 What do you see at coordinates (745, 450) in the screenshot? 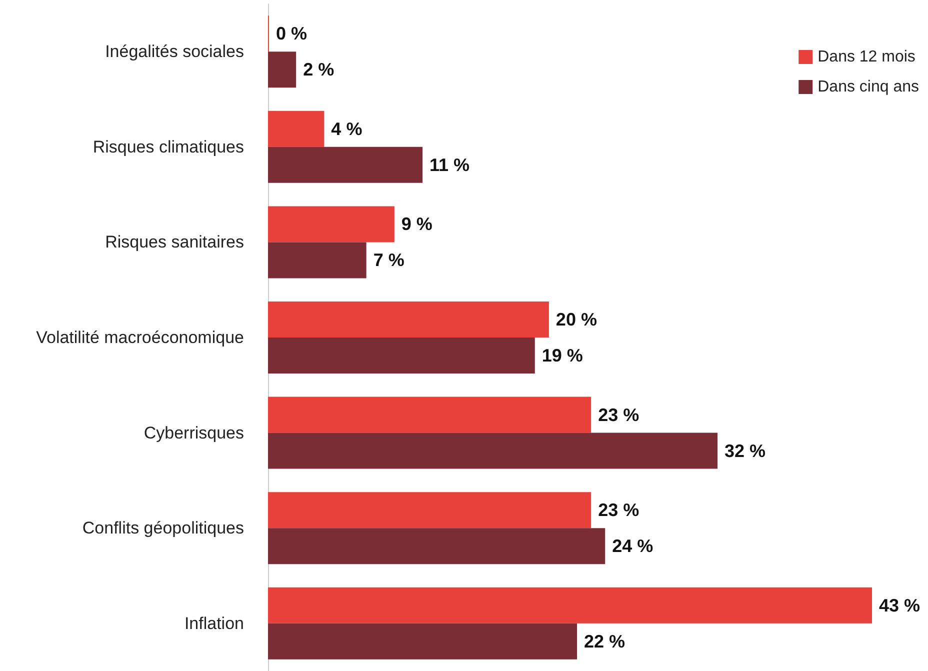
I see `data-label: 32 %` at bounding box center [745, 450].